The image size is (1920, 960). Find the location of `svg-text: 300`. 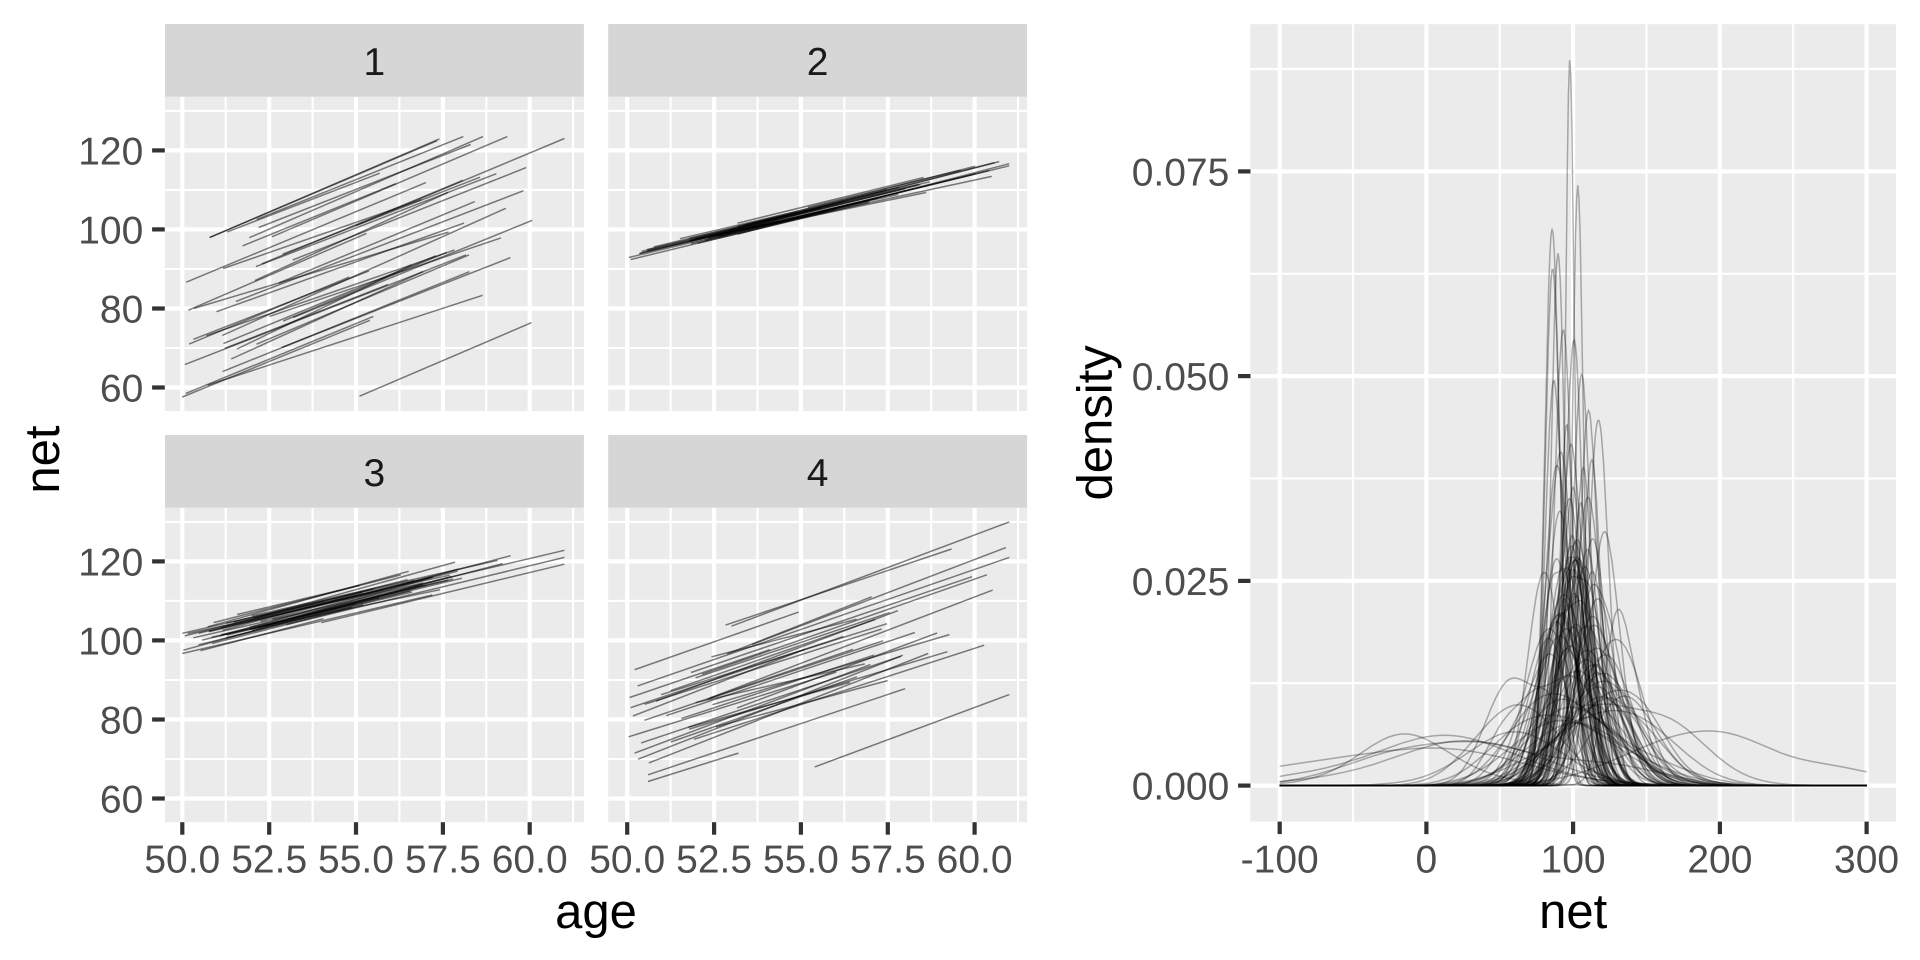

svg-text: 300 is located at coordinates (1866, 860).